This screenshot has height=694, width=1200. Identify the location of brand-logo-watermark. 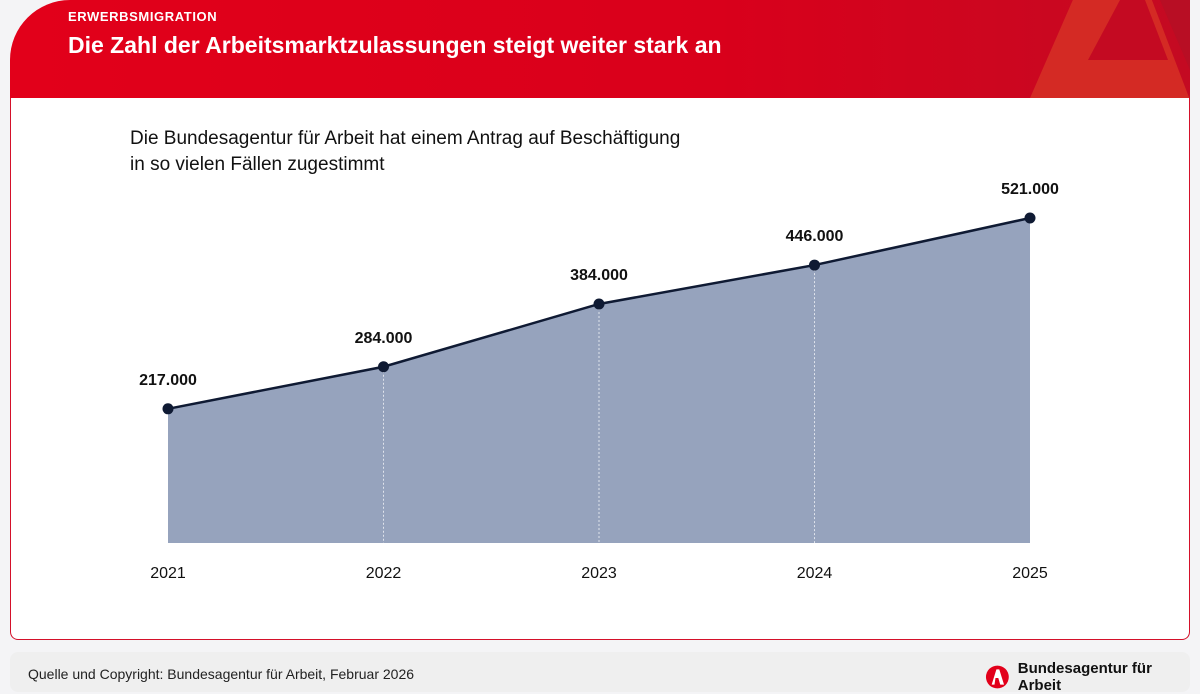
(1110, 49).